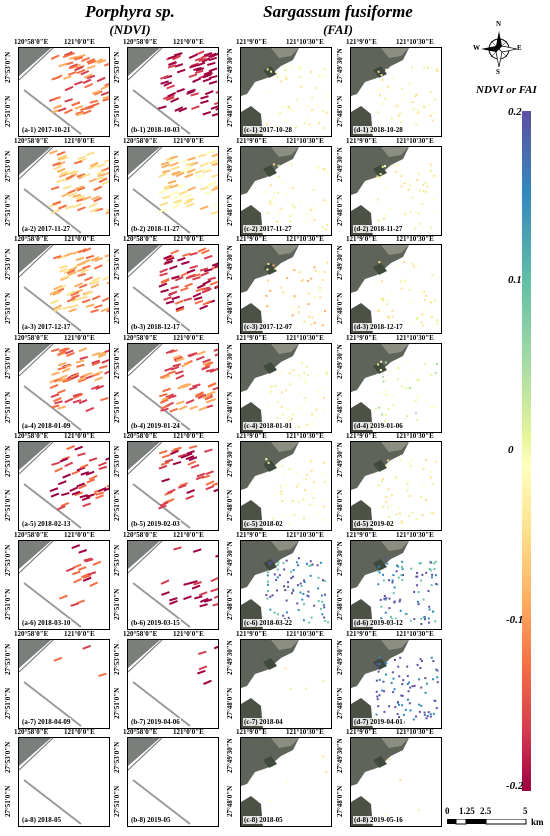  Describe the element at coordinates (151, 820) in the screenshot. I see `panel-label: (b-8) 2019-05` at that location.